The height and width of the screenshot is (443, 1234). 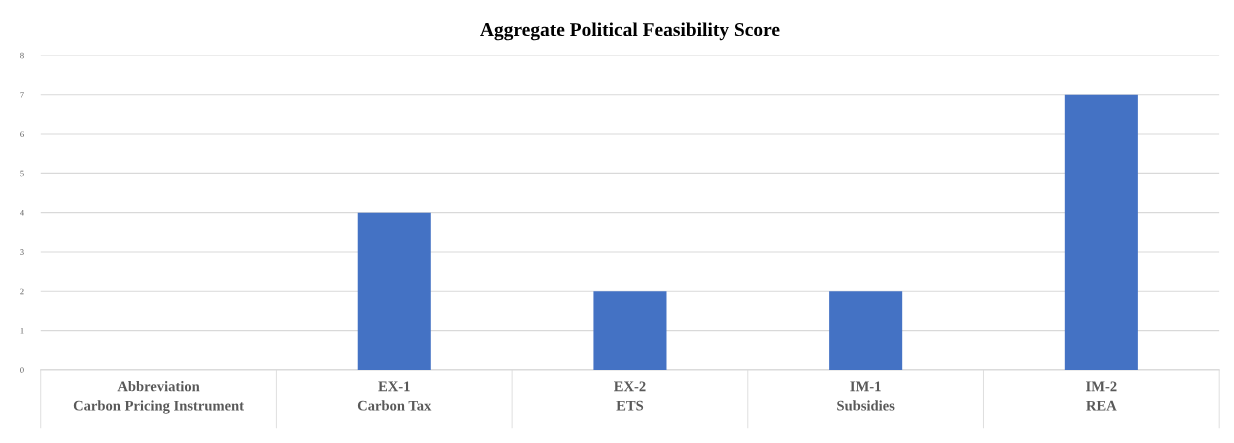 What do you see at coordinates (630, 31) in the screenshot?
I see `chart-title: Aggregate Political Feasibility Score` at bounding box center [630, 31].